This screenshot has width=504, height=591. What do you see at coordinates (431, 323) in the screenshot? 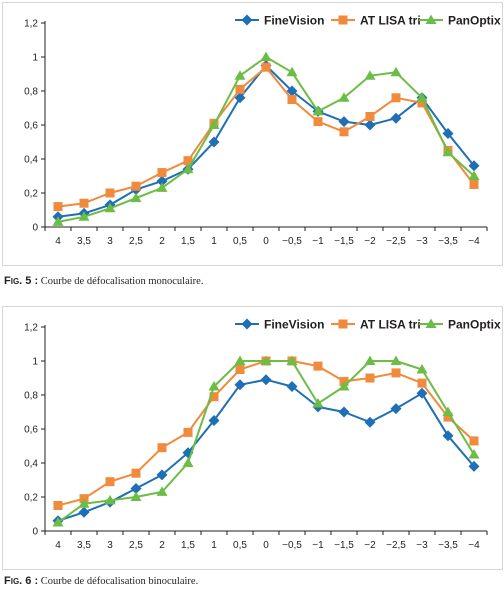
I see `legend-panoptix-marker` at bounding box center [431, 323].